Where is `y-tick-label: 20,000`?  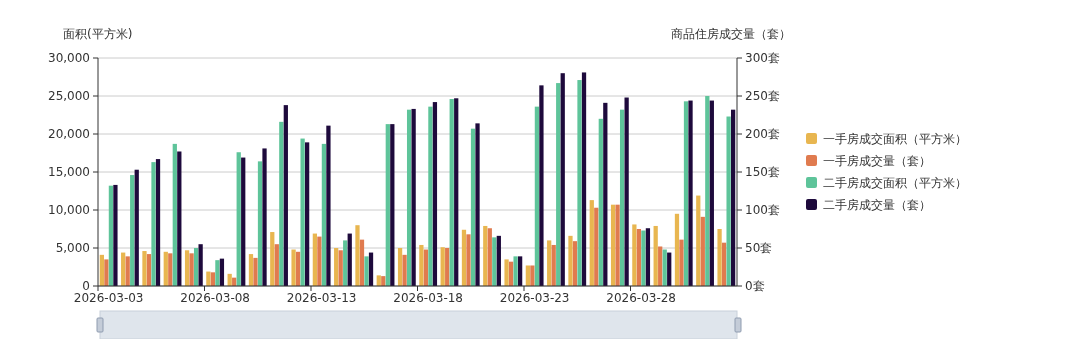
y-tick-label: 20,000 is located at coordinates (69, 134).